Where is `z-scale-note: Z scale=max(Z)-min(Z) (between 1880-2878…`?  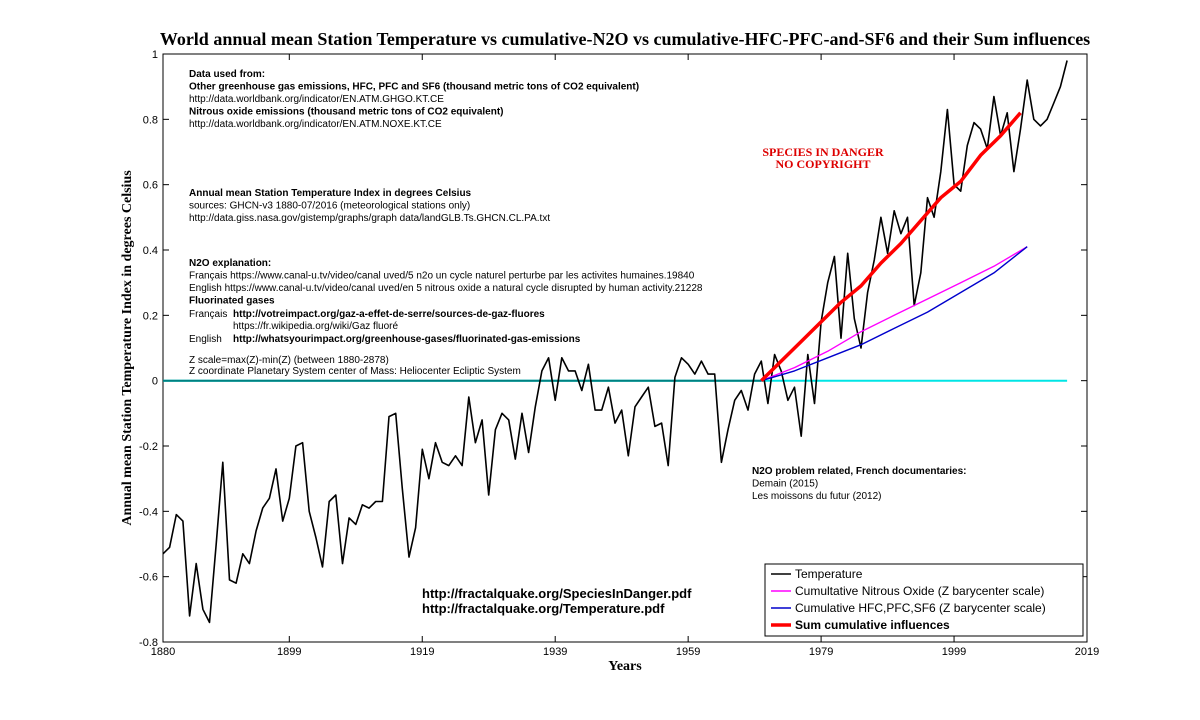
z-scale-note: Z scale=max(Z)-min(Z) (between 1880-2878… is located at coordinates (289, 360).